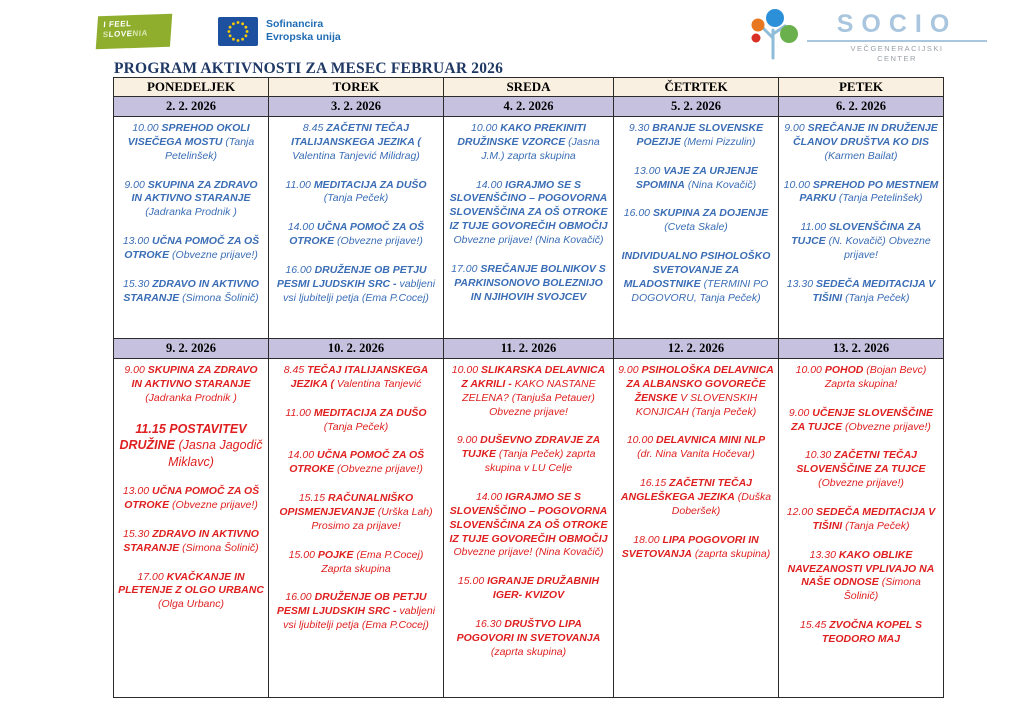 This screenshot has height=724, width=1024. Describe the element at coordinates (194, 191) in the screenshot. I see `activity-title: SKUPINA ZA ZDRAVO IN AKTIVNO STARANJE` at that location.